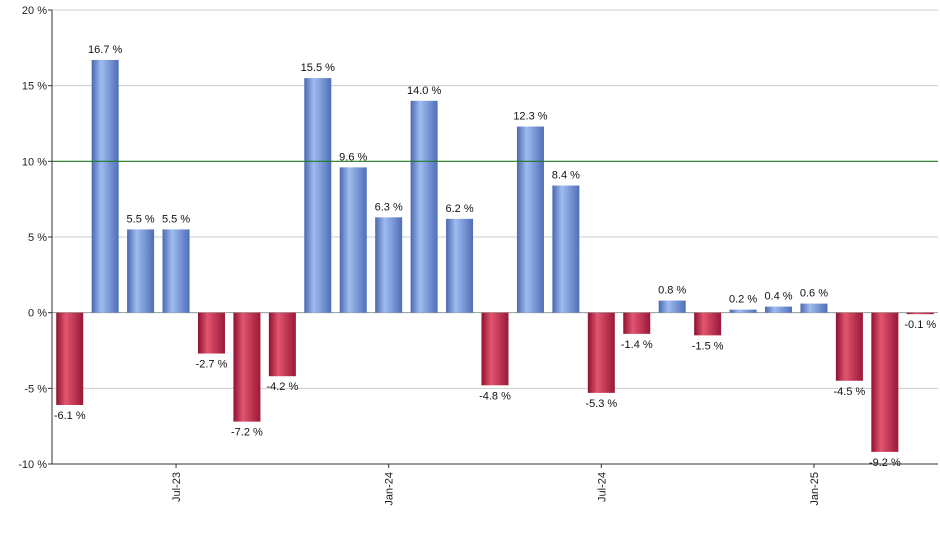 The width and height of the screenshot is (940, 550). I want to click on bar-value-label: -4.5 %, so click(850, 392).